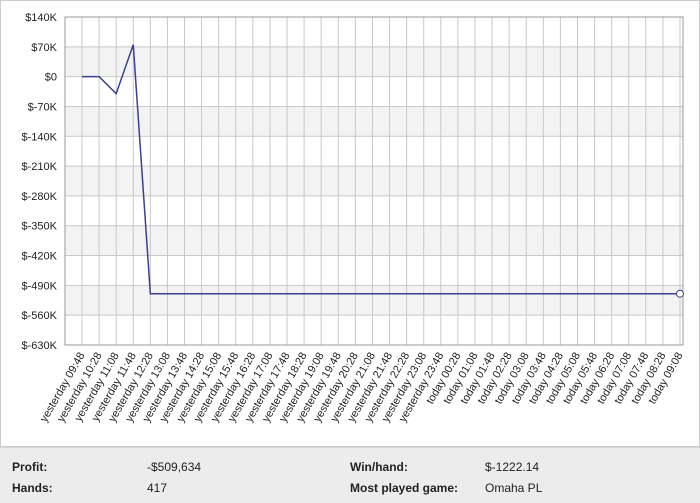 The height and width of the screenshot is (503, 700). What do you see at coordinates (51, 78) in the screenshot?
I see `y-tick-label: $0` at bounding box center [51, 78].